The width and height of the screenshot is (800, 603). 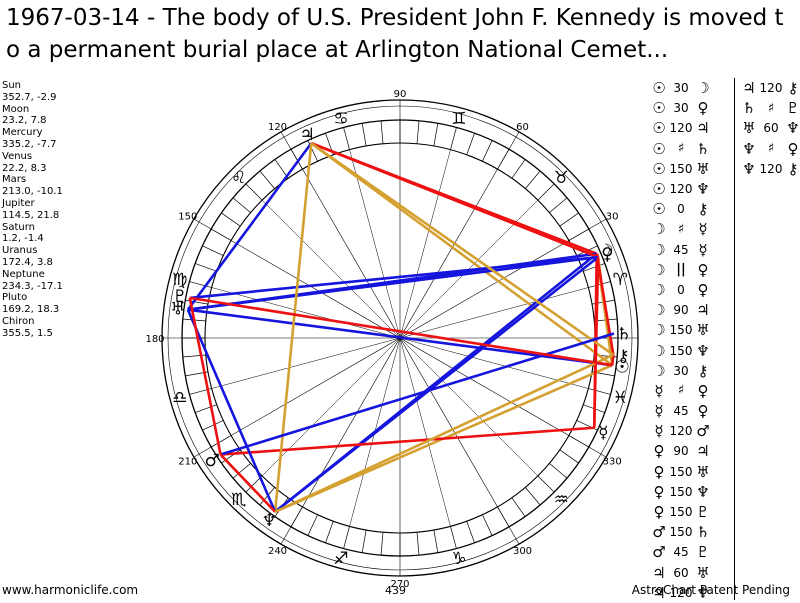 I want to click on planet-name: Chiron, so click(x=18, y=321).